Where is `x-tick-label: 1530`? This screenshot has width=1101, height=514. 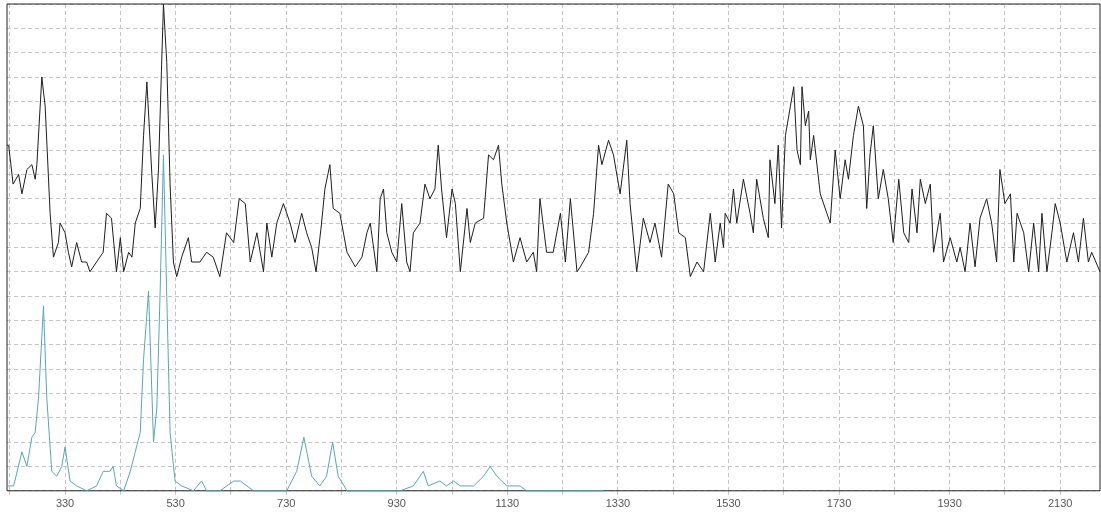 x-tick-label: 1530 is located at coordinates (728, 503).